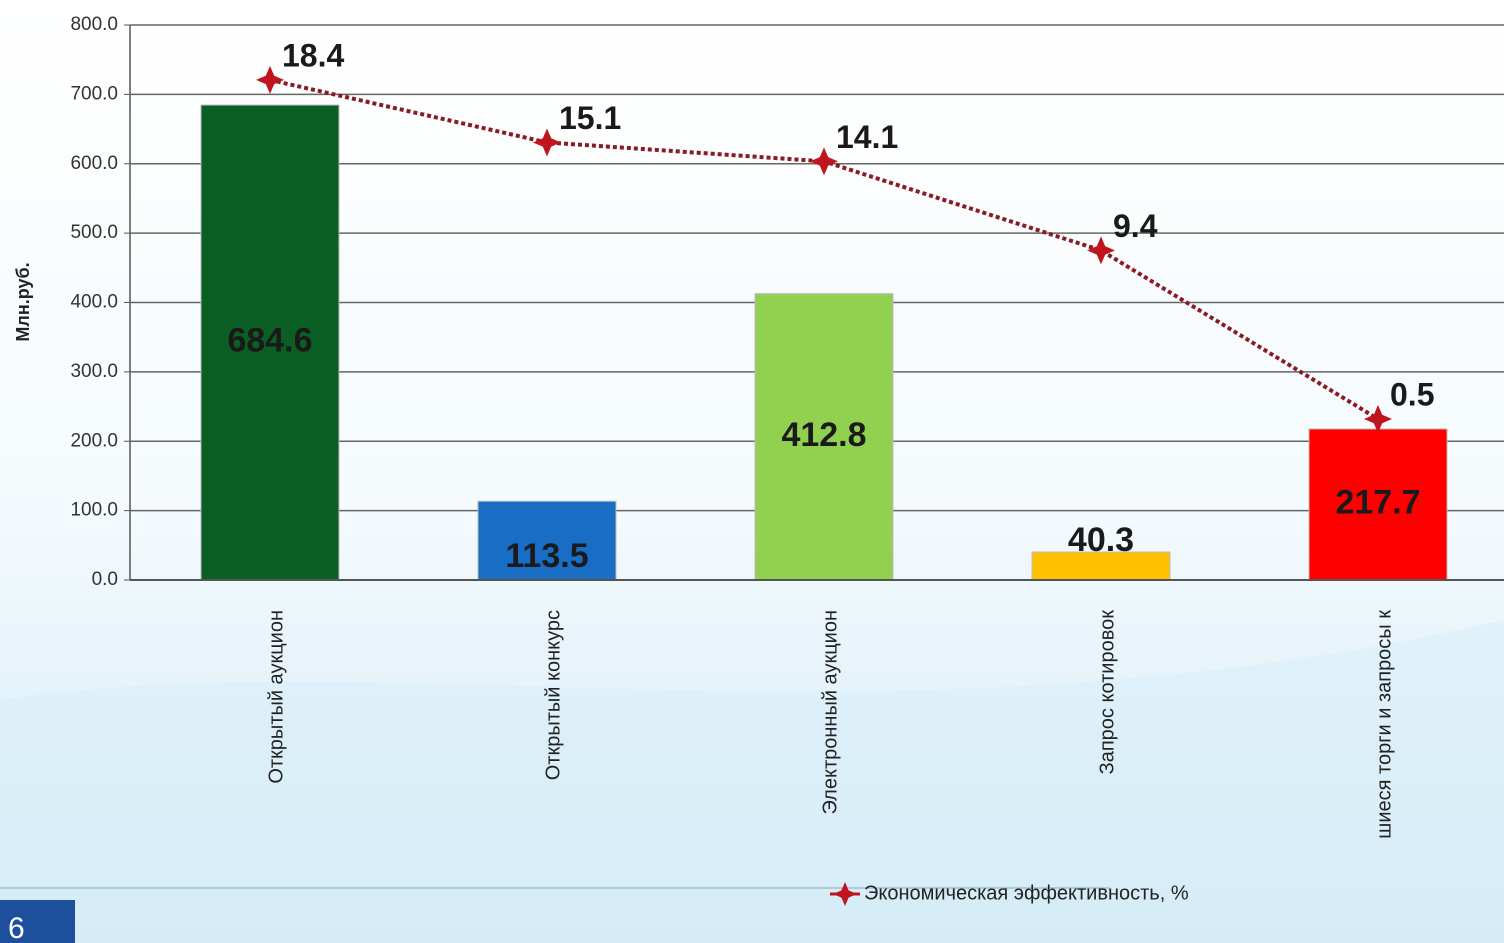 The width and height of the screenshot is (1504, 943). Describe the element at coordinates (94, 440) in the screenshot. I see `y-tick-label: 200.0` at that location.